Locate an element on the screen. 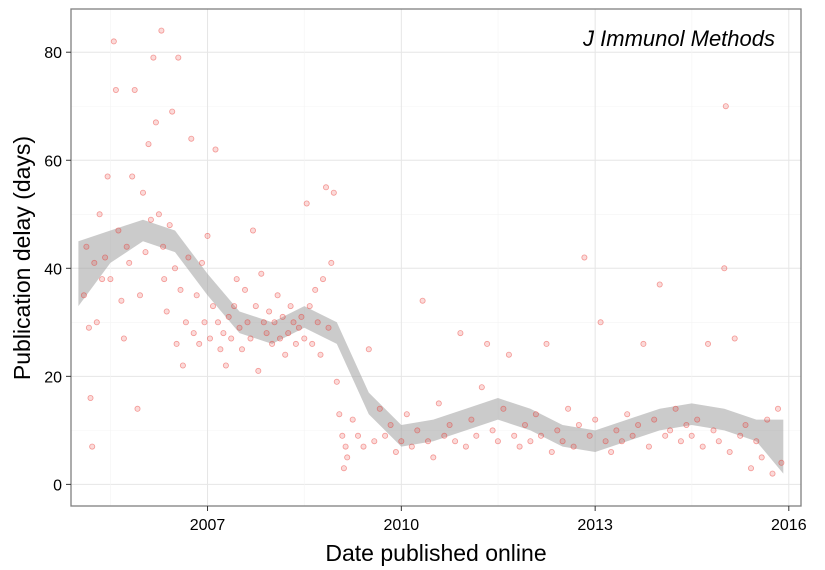 This screenshot has height=570, width=825. x-tick-label: 2007 is located at coordinates (208, 525).